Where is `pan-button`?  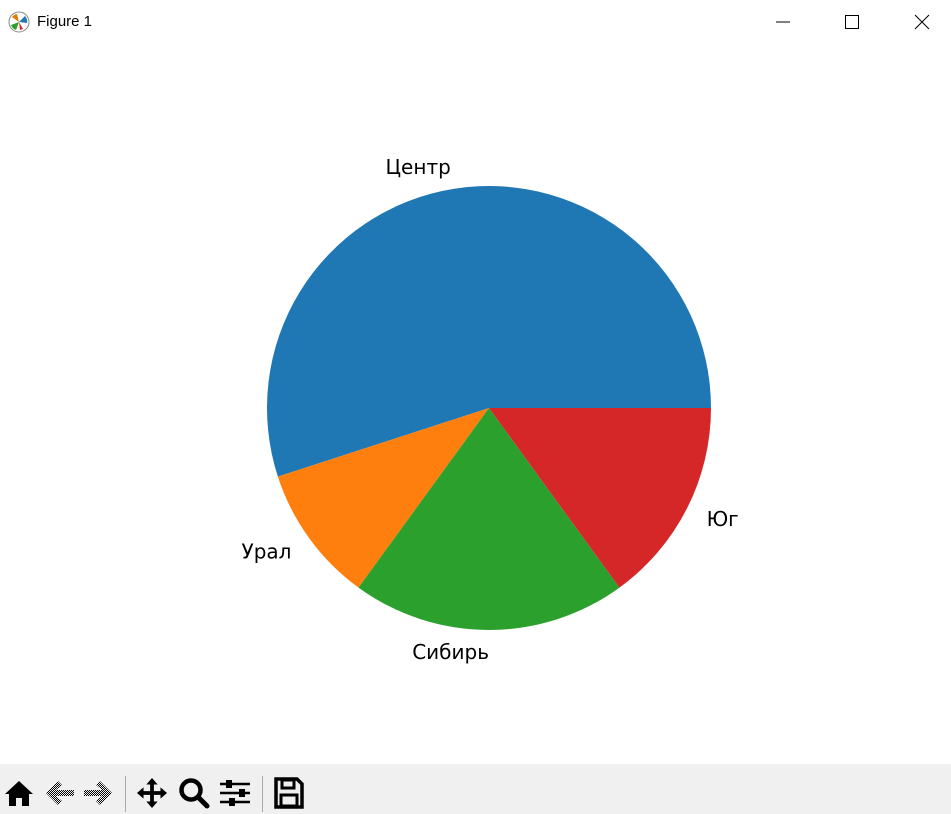
pan-button is located at coordinates (152, 793).